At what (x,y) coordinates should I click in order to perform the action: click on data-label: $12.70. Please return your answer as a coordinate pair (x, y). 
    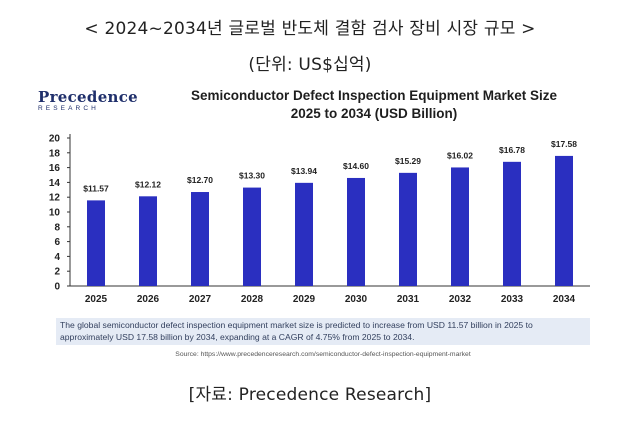
    Looking at the image, I should click on (200, 180).